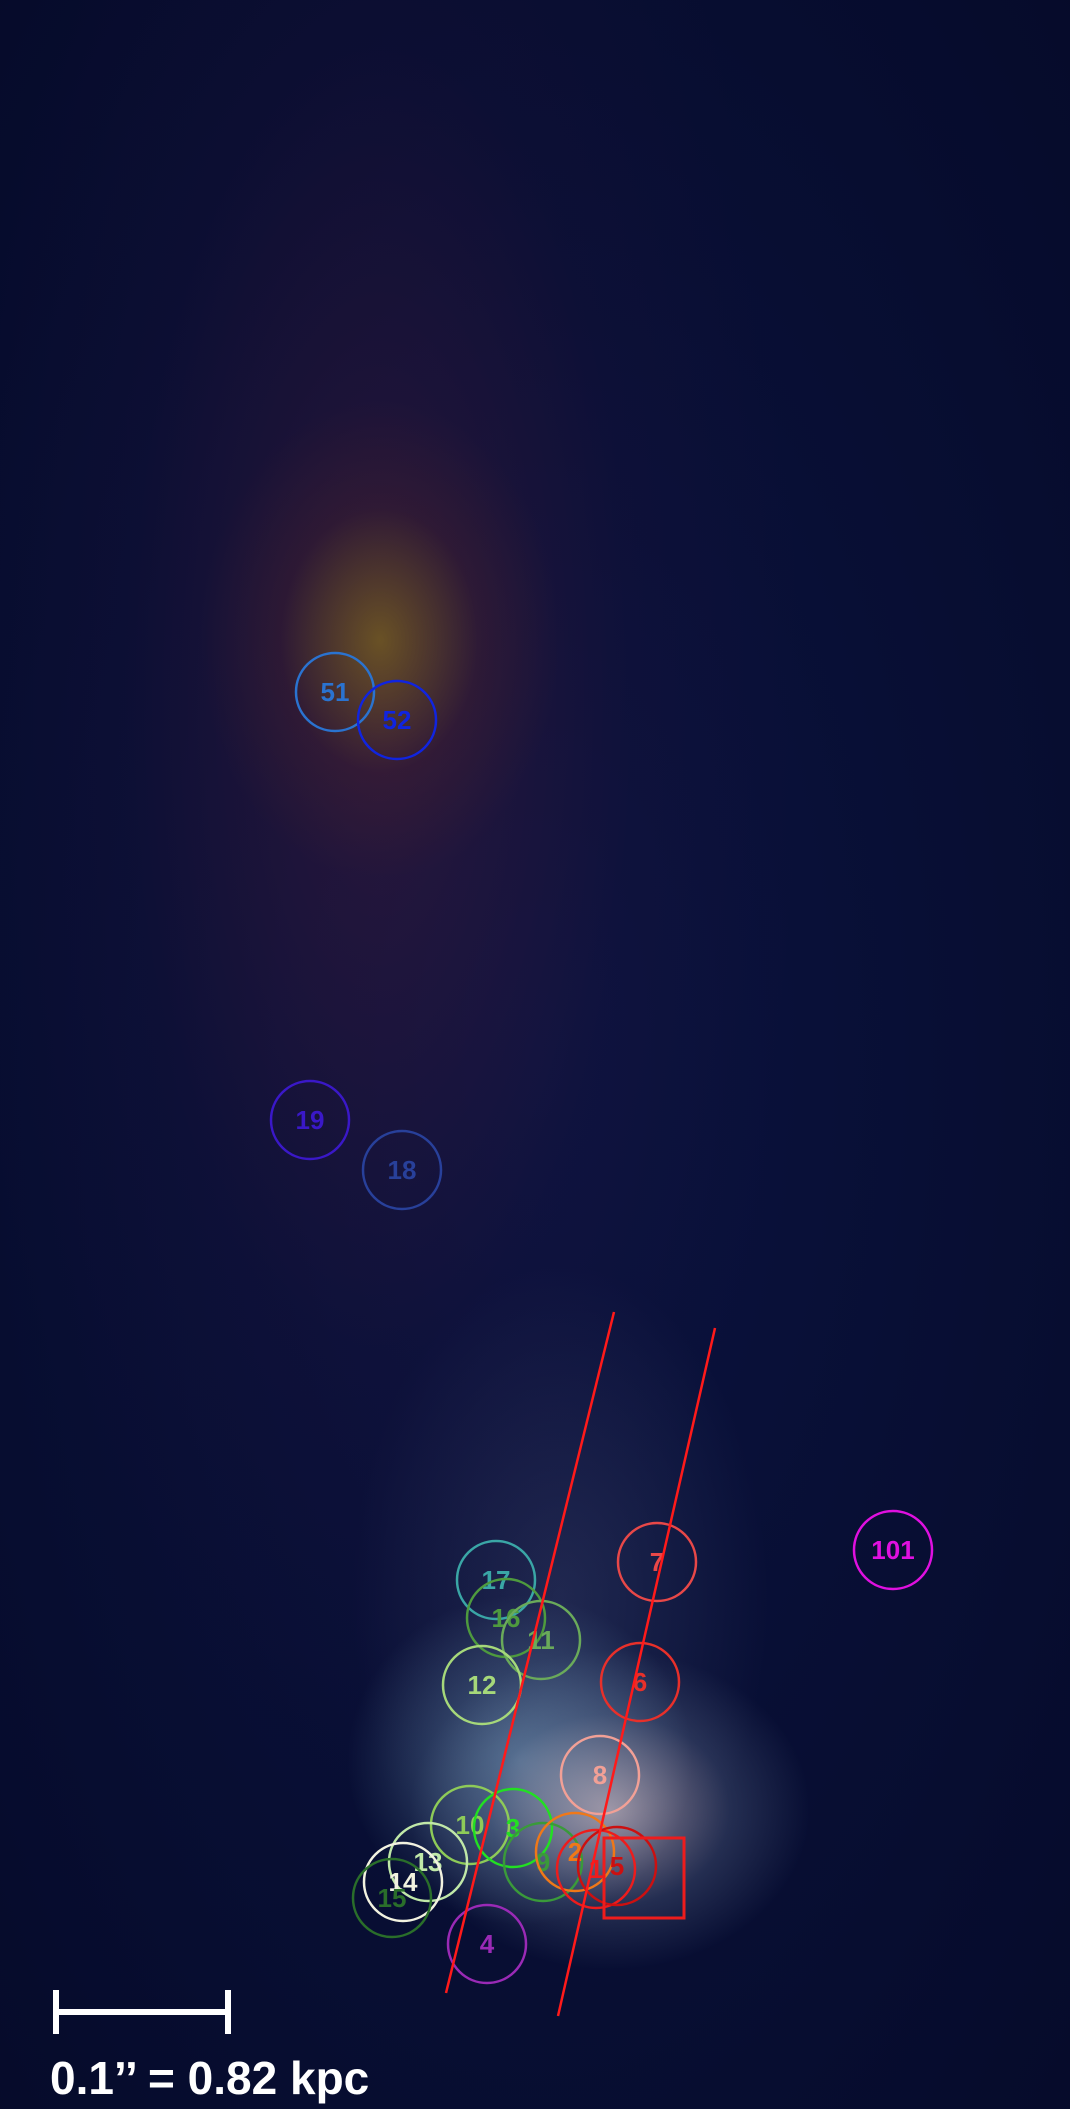 The width and height of the screenshot is (1070, 2109). I want to click on region-label: 14, so click(403, 1882).